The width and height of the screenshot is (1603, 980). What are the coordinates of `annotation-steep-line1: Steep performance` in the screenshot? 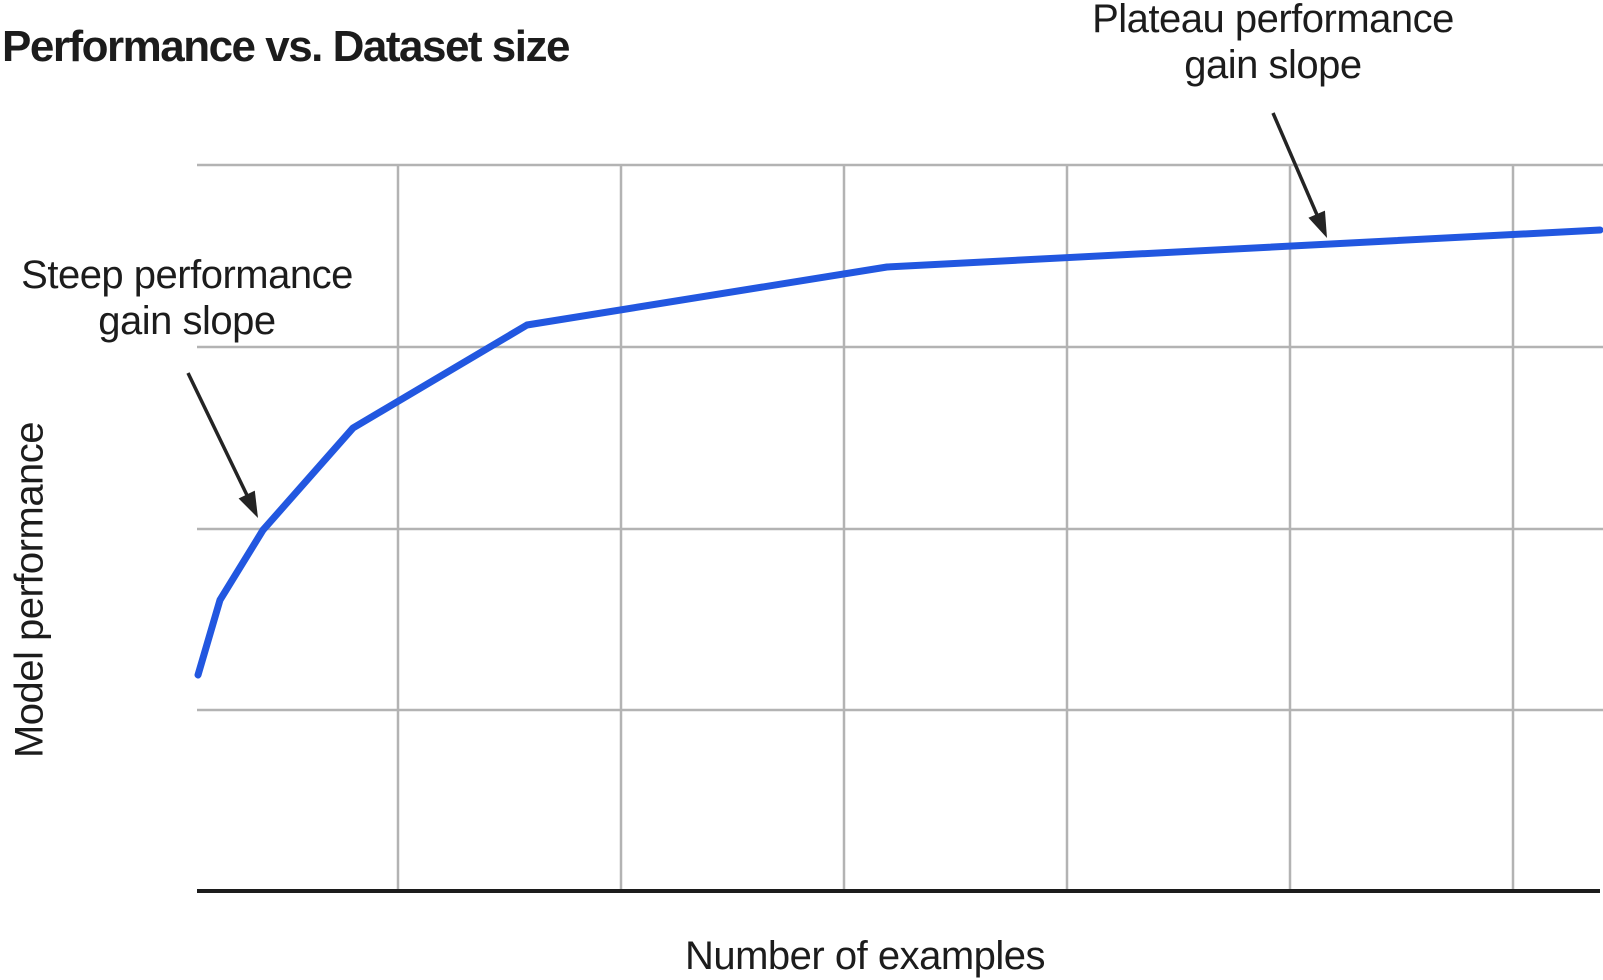 It's located at (187, 275).